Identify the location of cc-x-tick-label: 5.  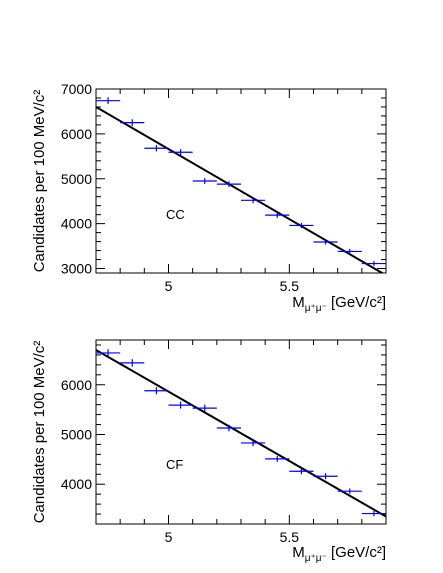
(169, 286).